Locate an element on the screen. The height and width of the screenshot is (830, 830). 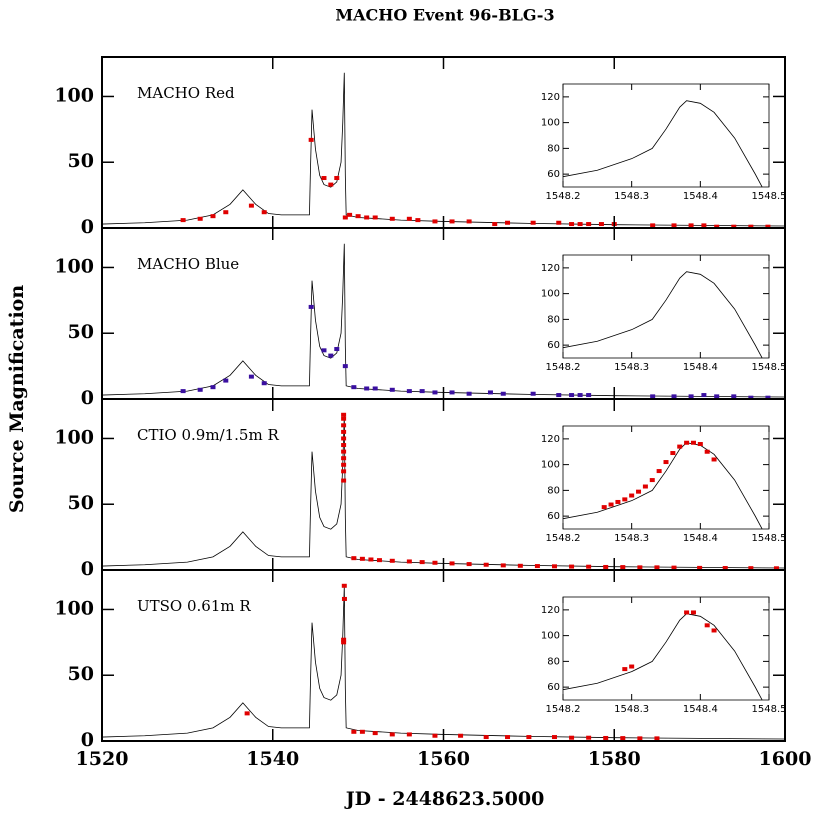
x-axis-label: JD - 2448623.5000 is located at coordinates (444, 799).